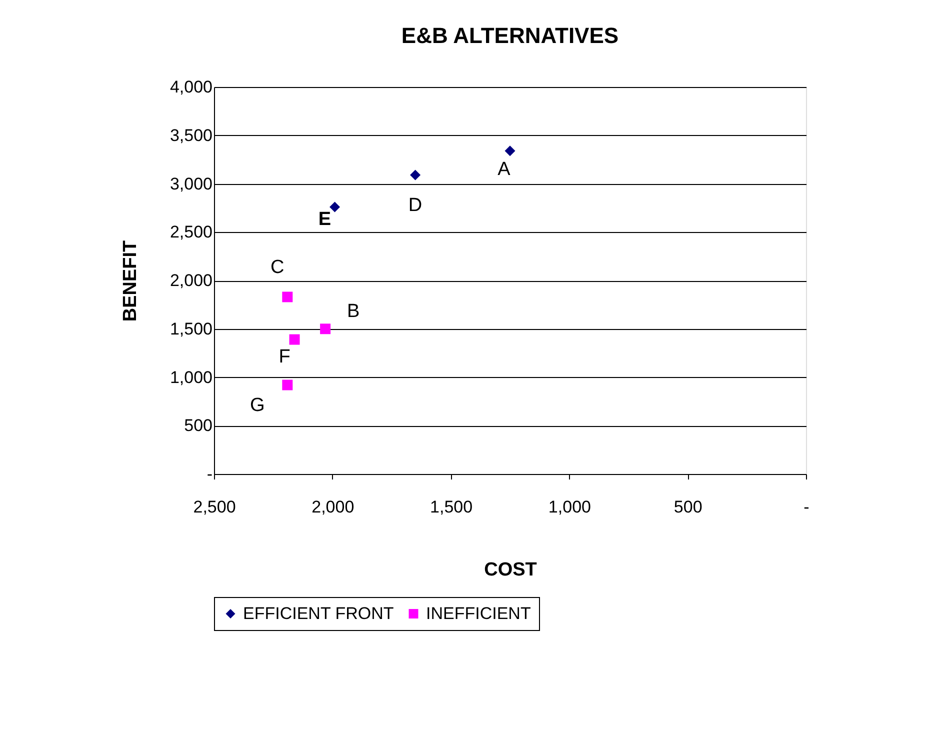 This screenshot has width=925, height=742. What do you see at coordinates (284, 357) in the screenshot?
I see `annotation: F` at bounding box center [284, 357].